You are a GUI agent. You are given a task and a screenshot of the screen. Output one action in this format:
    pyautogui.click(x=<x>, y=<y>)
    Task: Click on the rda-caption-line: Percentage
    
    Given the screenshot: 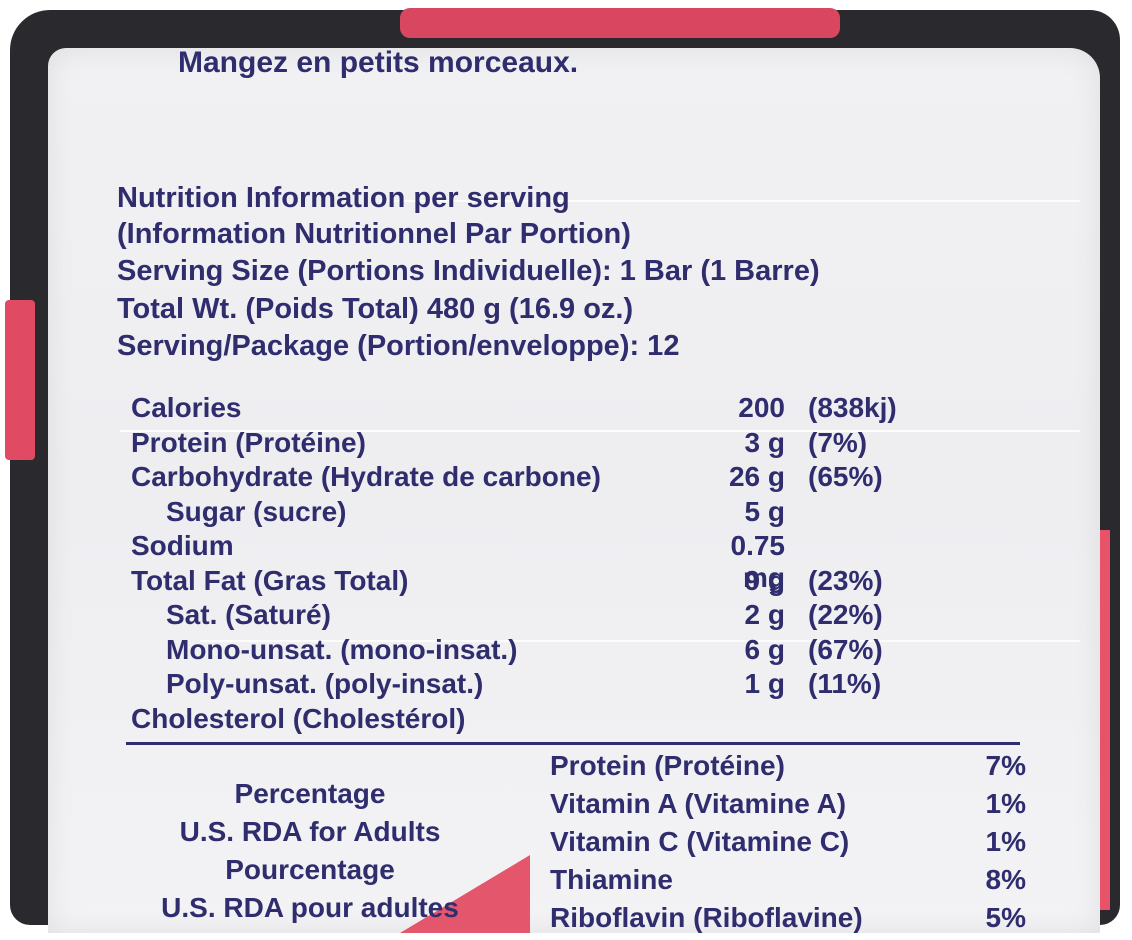 What is the action you would take?
    pyautogui.click(x=310, y=793)
    